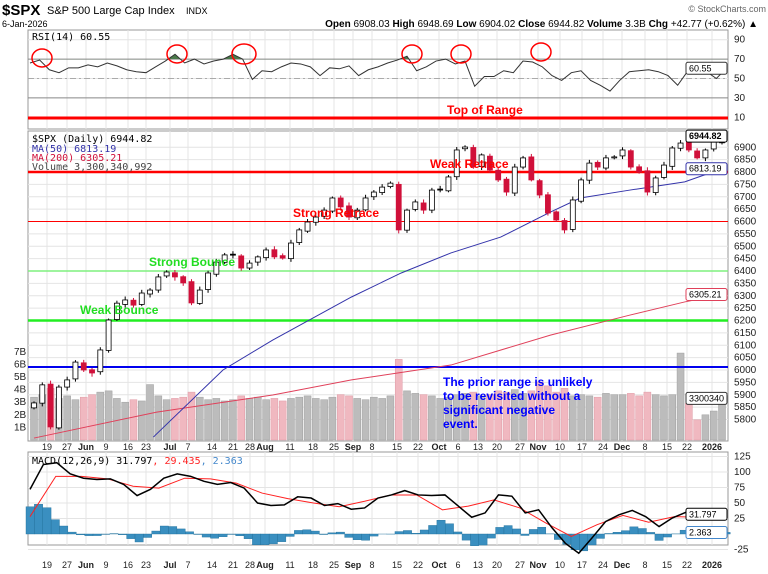  What do you see at coordinates (560, 447) in the screenshot?
I see `x-tick-label: 10` at bounding box center [560, 447].